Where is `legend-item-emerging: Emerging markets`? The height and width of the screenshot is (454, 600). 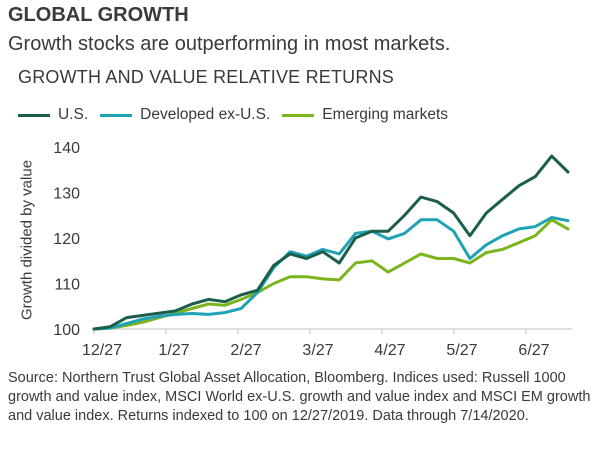 legend-item-emerging: Emerging markets is located at coordinates (365, 115).